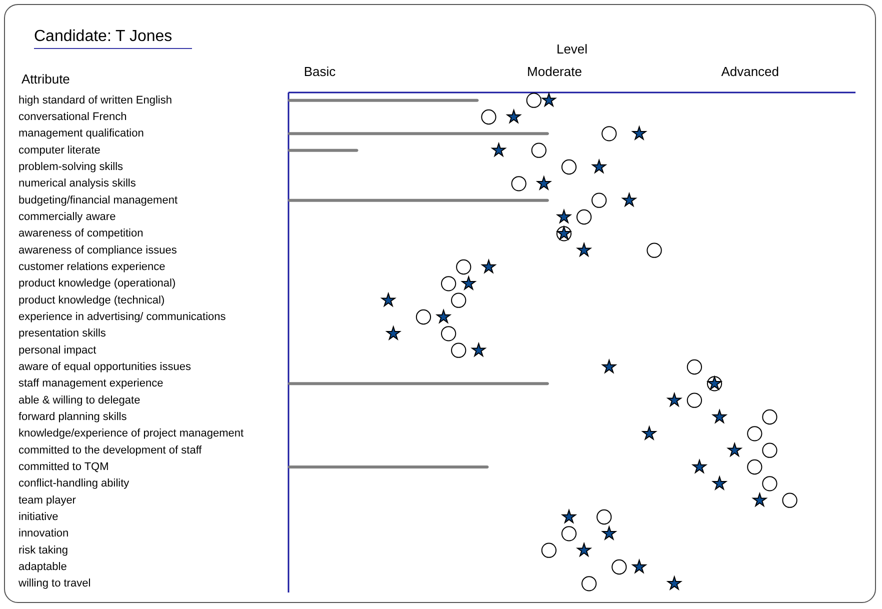  What do you see at coordinates (43, 534) in the screenshot?
I see `y-tick-label: innovation` at bounding box center [43, 534].